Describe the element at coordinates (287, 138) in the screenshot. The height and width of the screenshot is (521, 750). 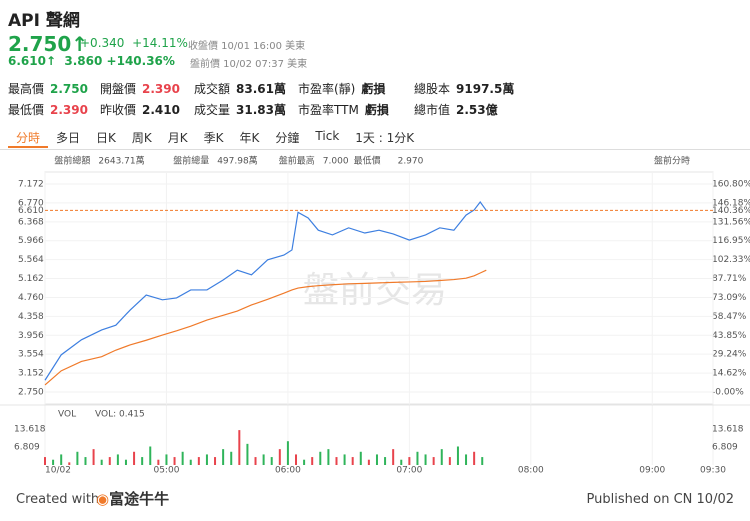
I see `tab: 分鐘` at that location.